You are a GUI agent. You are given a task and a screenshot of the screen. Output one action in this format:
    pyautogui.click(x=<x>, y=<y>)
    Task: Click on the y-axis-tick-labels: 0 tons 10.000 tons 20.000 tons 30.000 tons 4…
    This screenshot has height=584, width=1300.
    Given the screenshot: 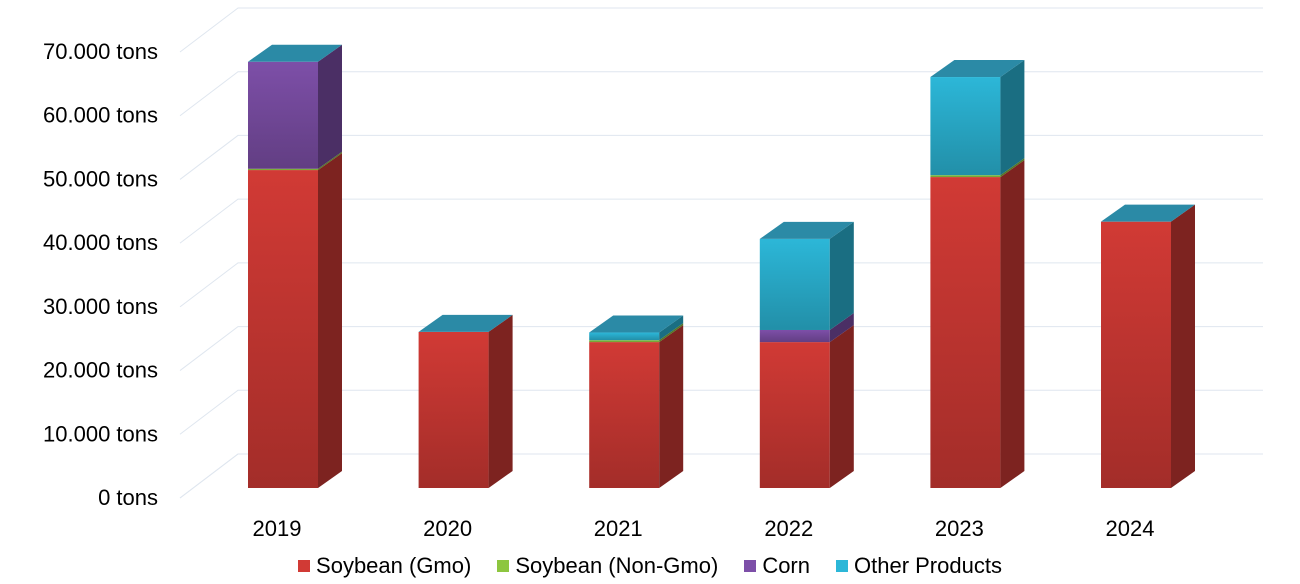 What is the action you would take?
    pyautogui.click(x=100, y=274)
    